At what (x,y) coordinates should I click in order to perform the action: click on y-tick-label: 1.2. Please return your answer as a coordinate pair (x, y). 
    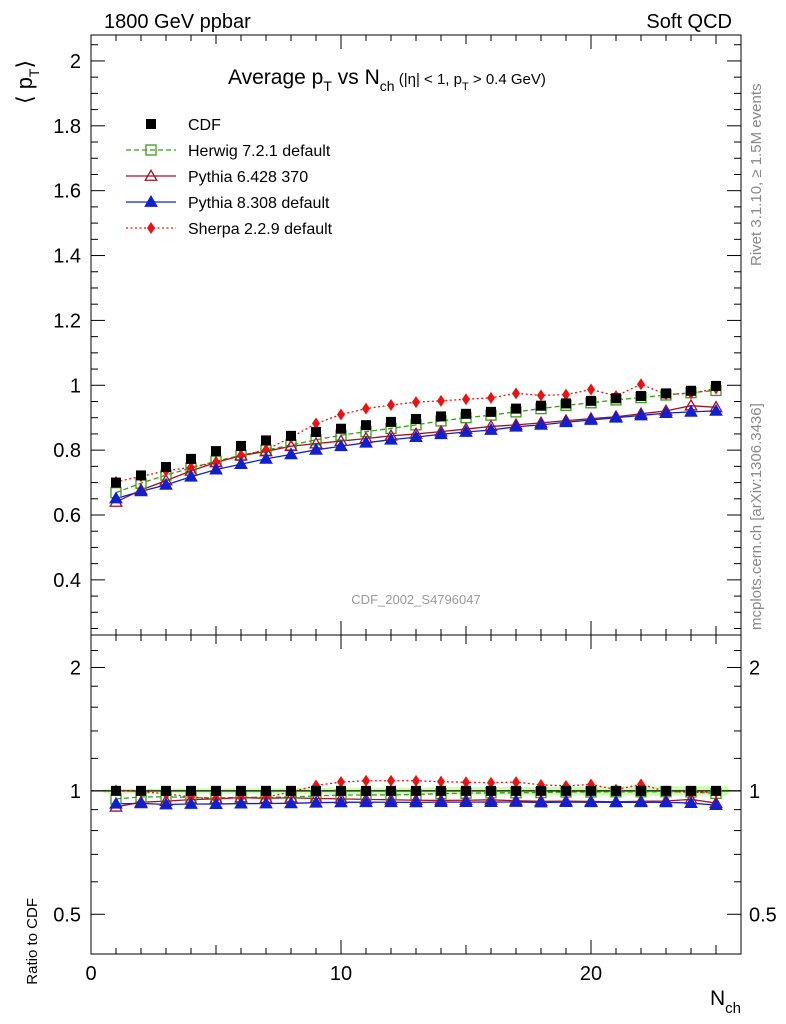
    Looking at the image, I should click on (67, 321).